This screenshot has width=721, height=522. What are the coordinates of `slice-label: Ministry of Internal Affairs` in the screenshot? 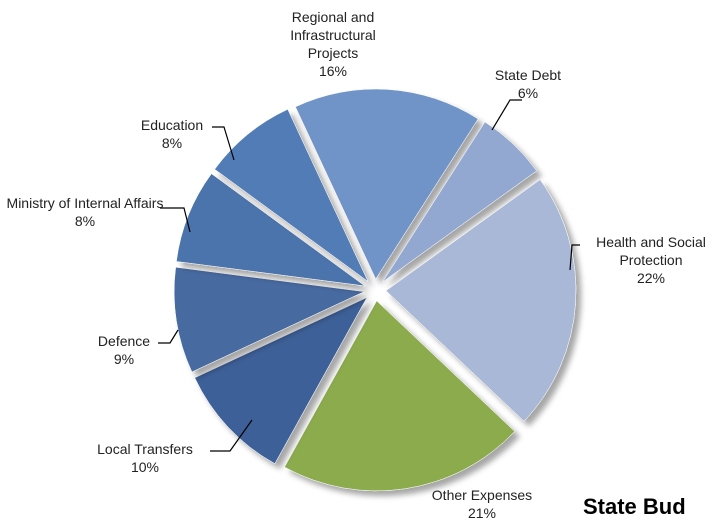 It's located at (85, 203).